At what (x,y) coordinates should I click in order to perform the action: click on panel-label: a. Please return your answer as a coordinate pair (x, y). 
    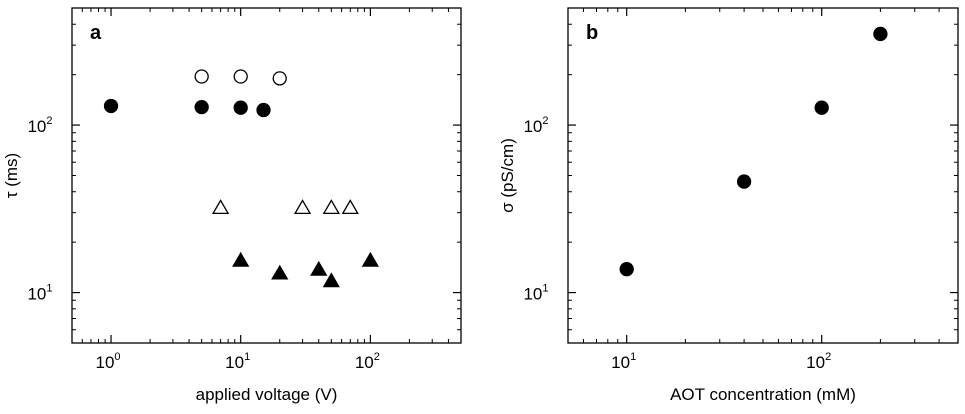
    Looking at the image, I should click on (96, 33).